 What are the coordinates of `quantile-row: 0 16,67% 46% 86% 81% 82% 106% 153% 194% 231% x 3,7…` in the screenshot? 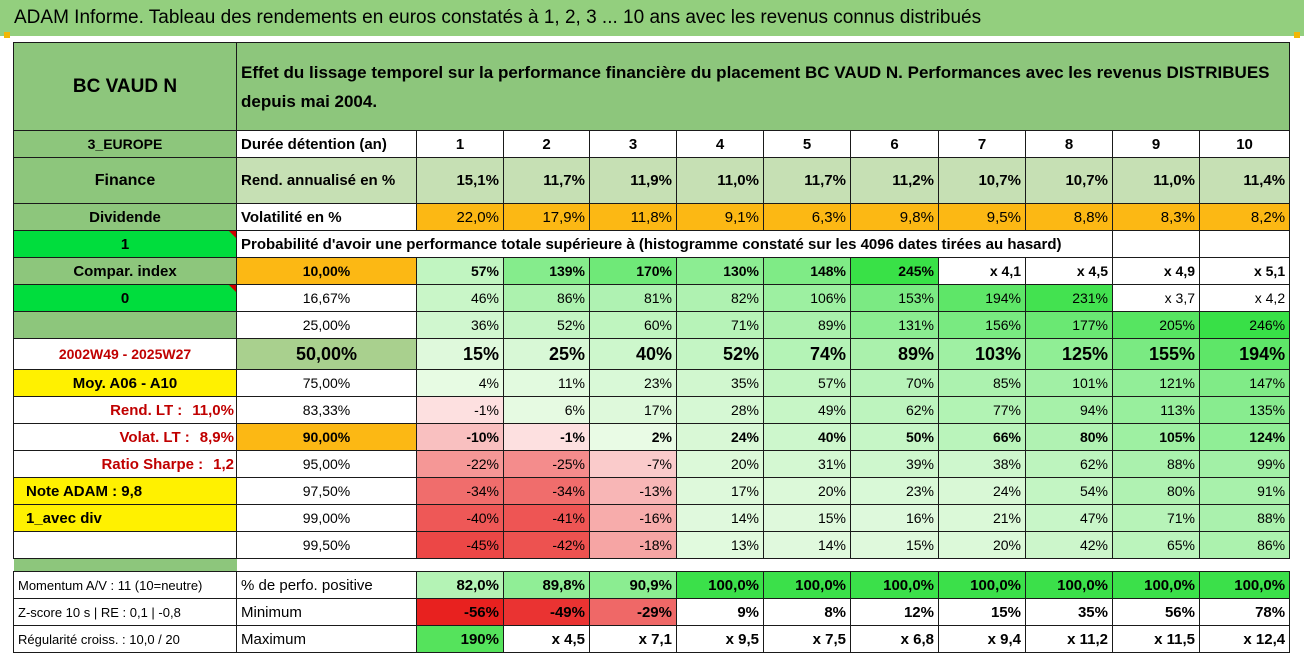 It's located at (652, 298).